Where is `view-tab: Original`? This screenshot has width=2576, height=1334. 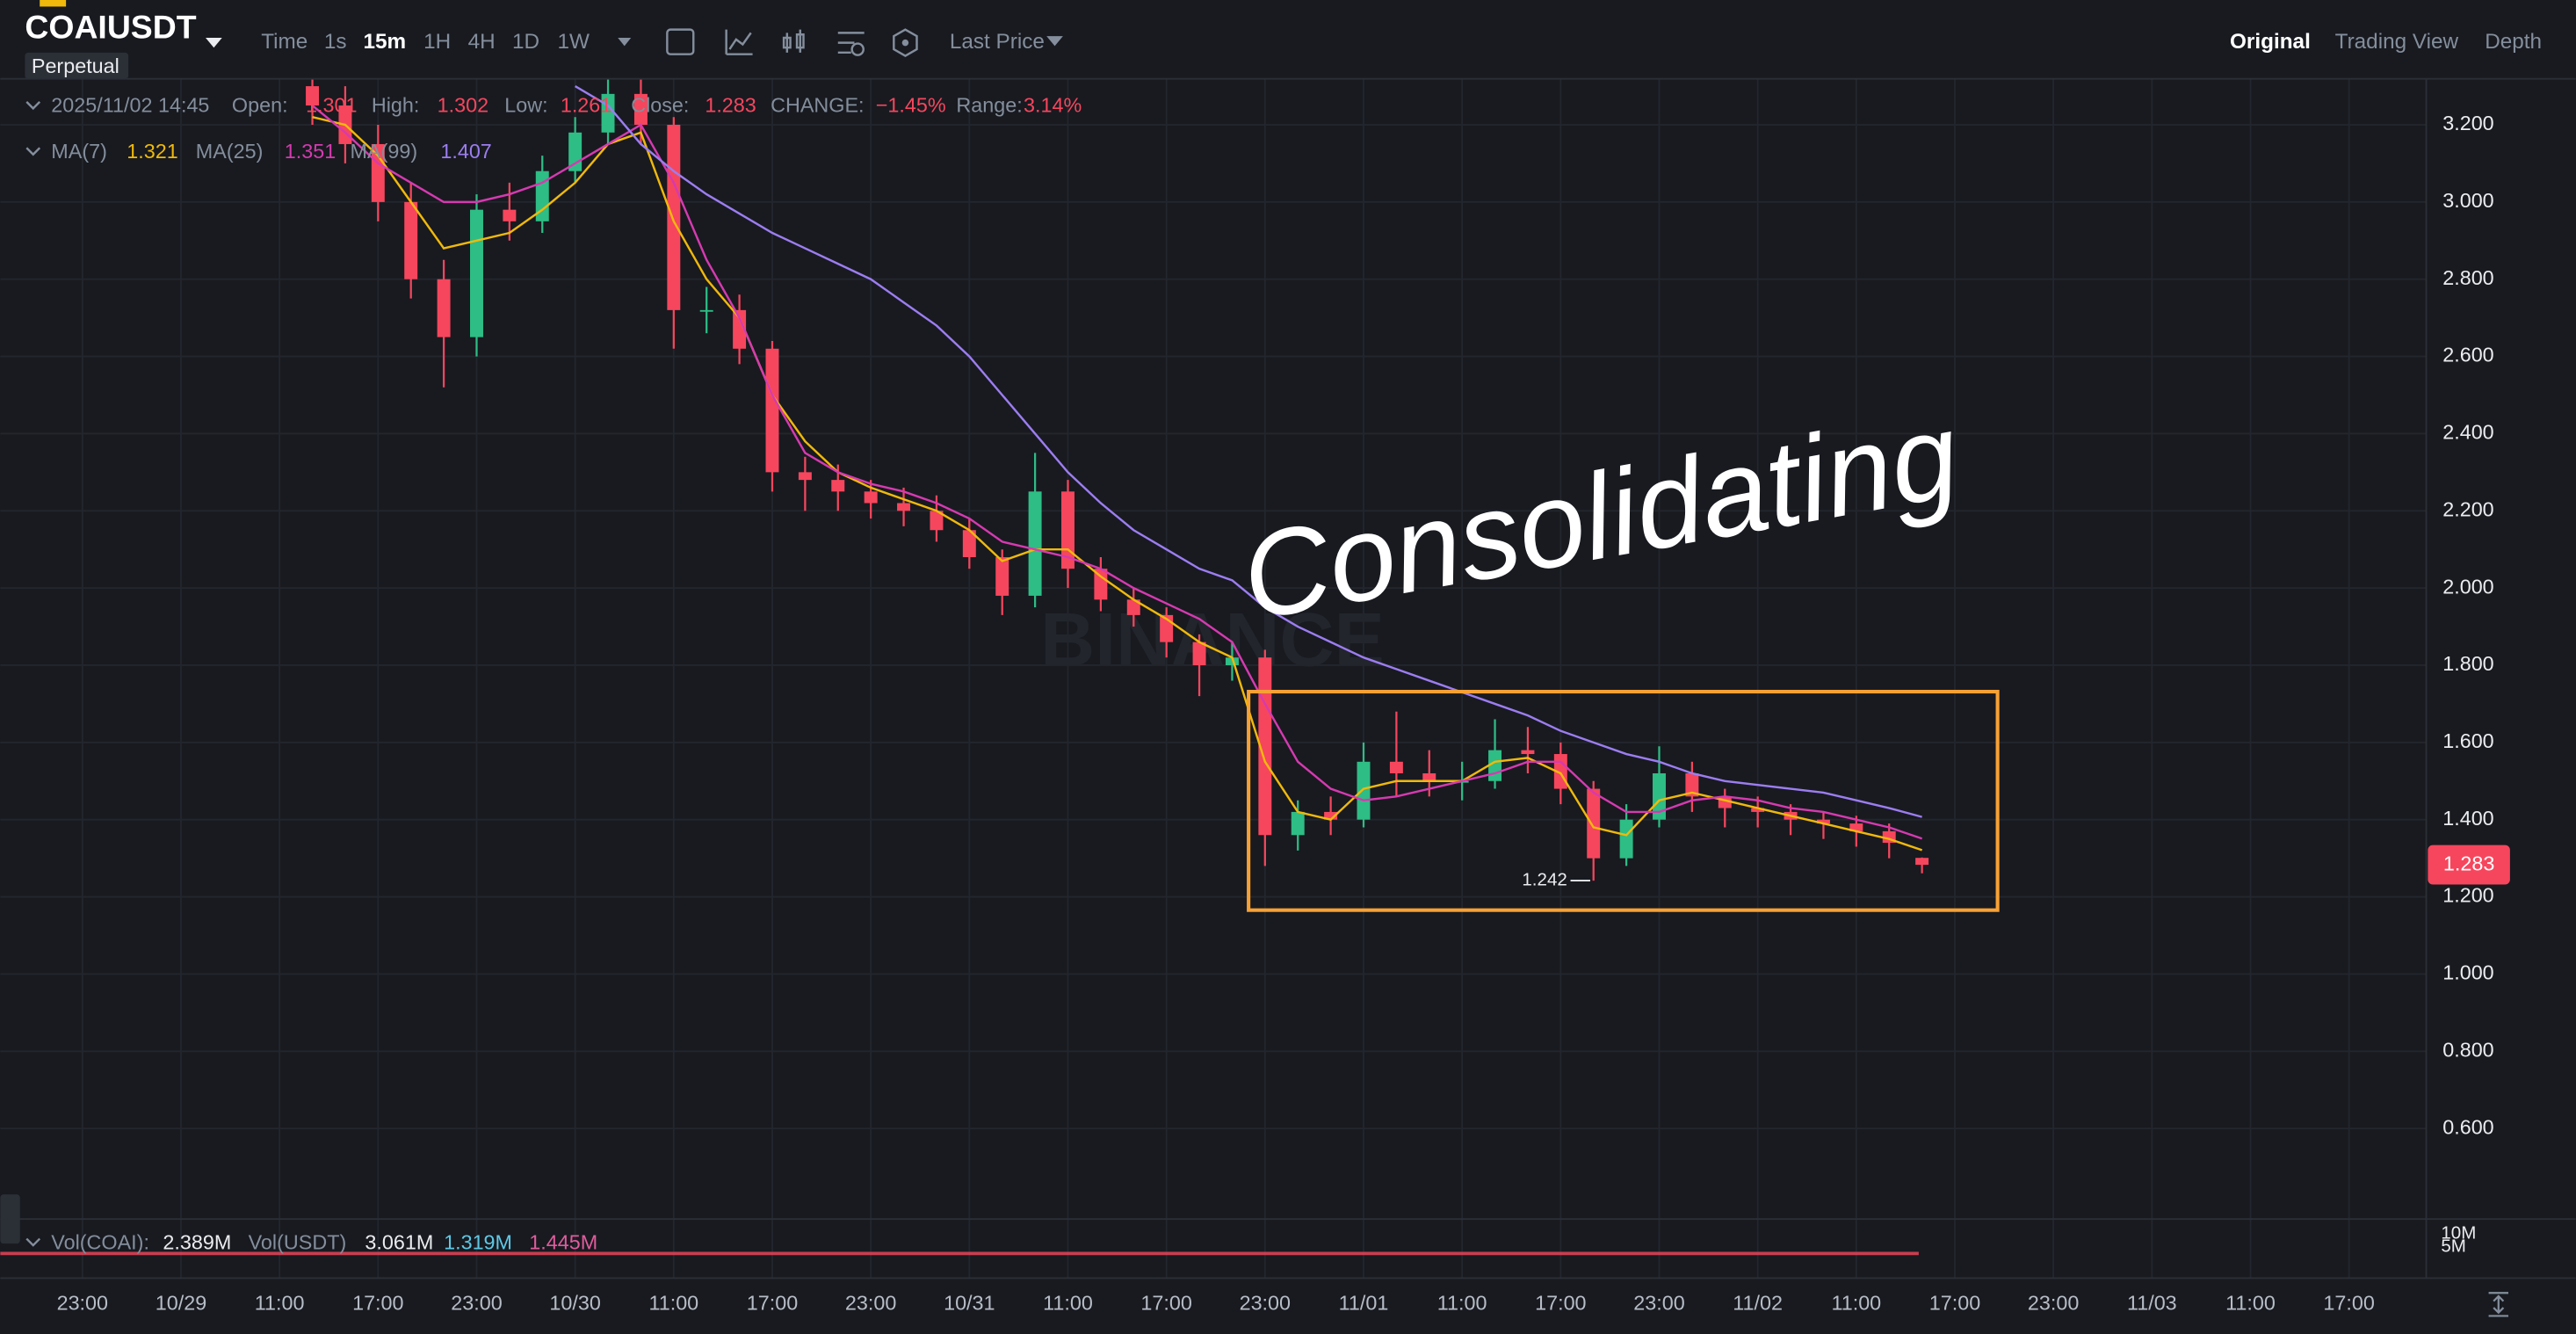
view-tab: Original is located at coordinates (2270, 42).